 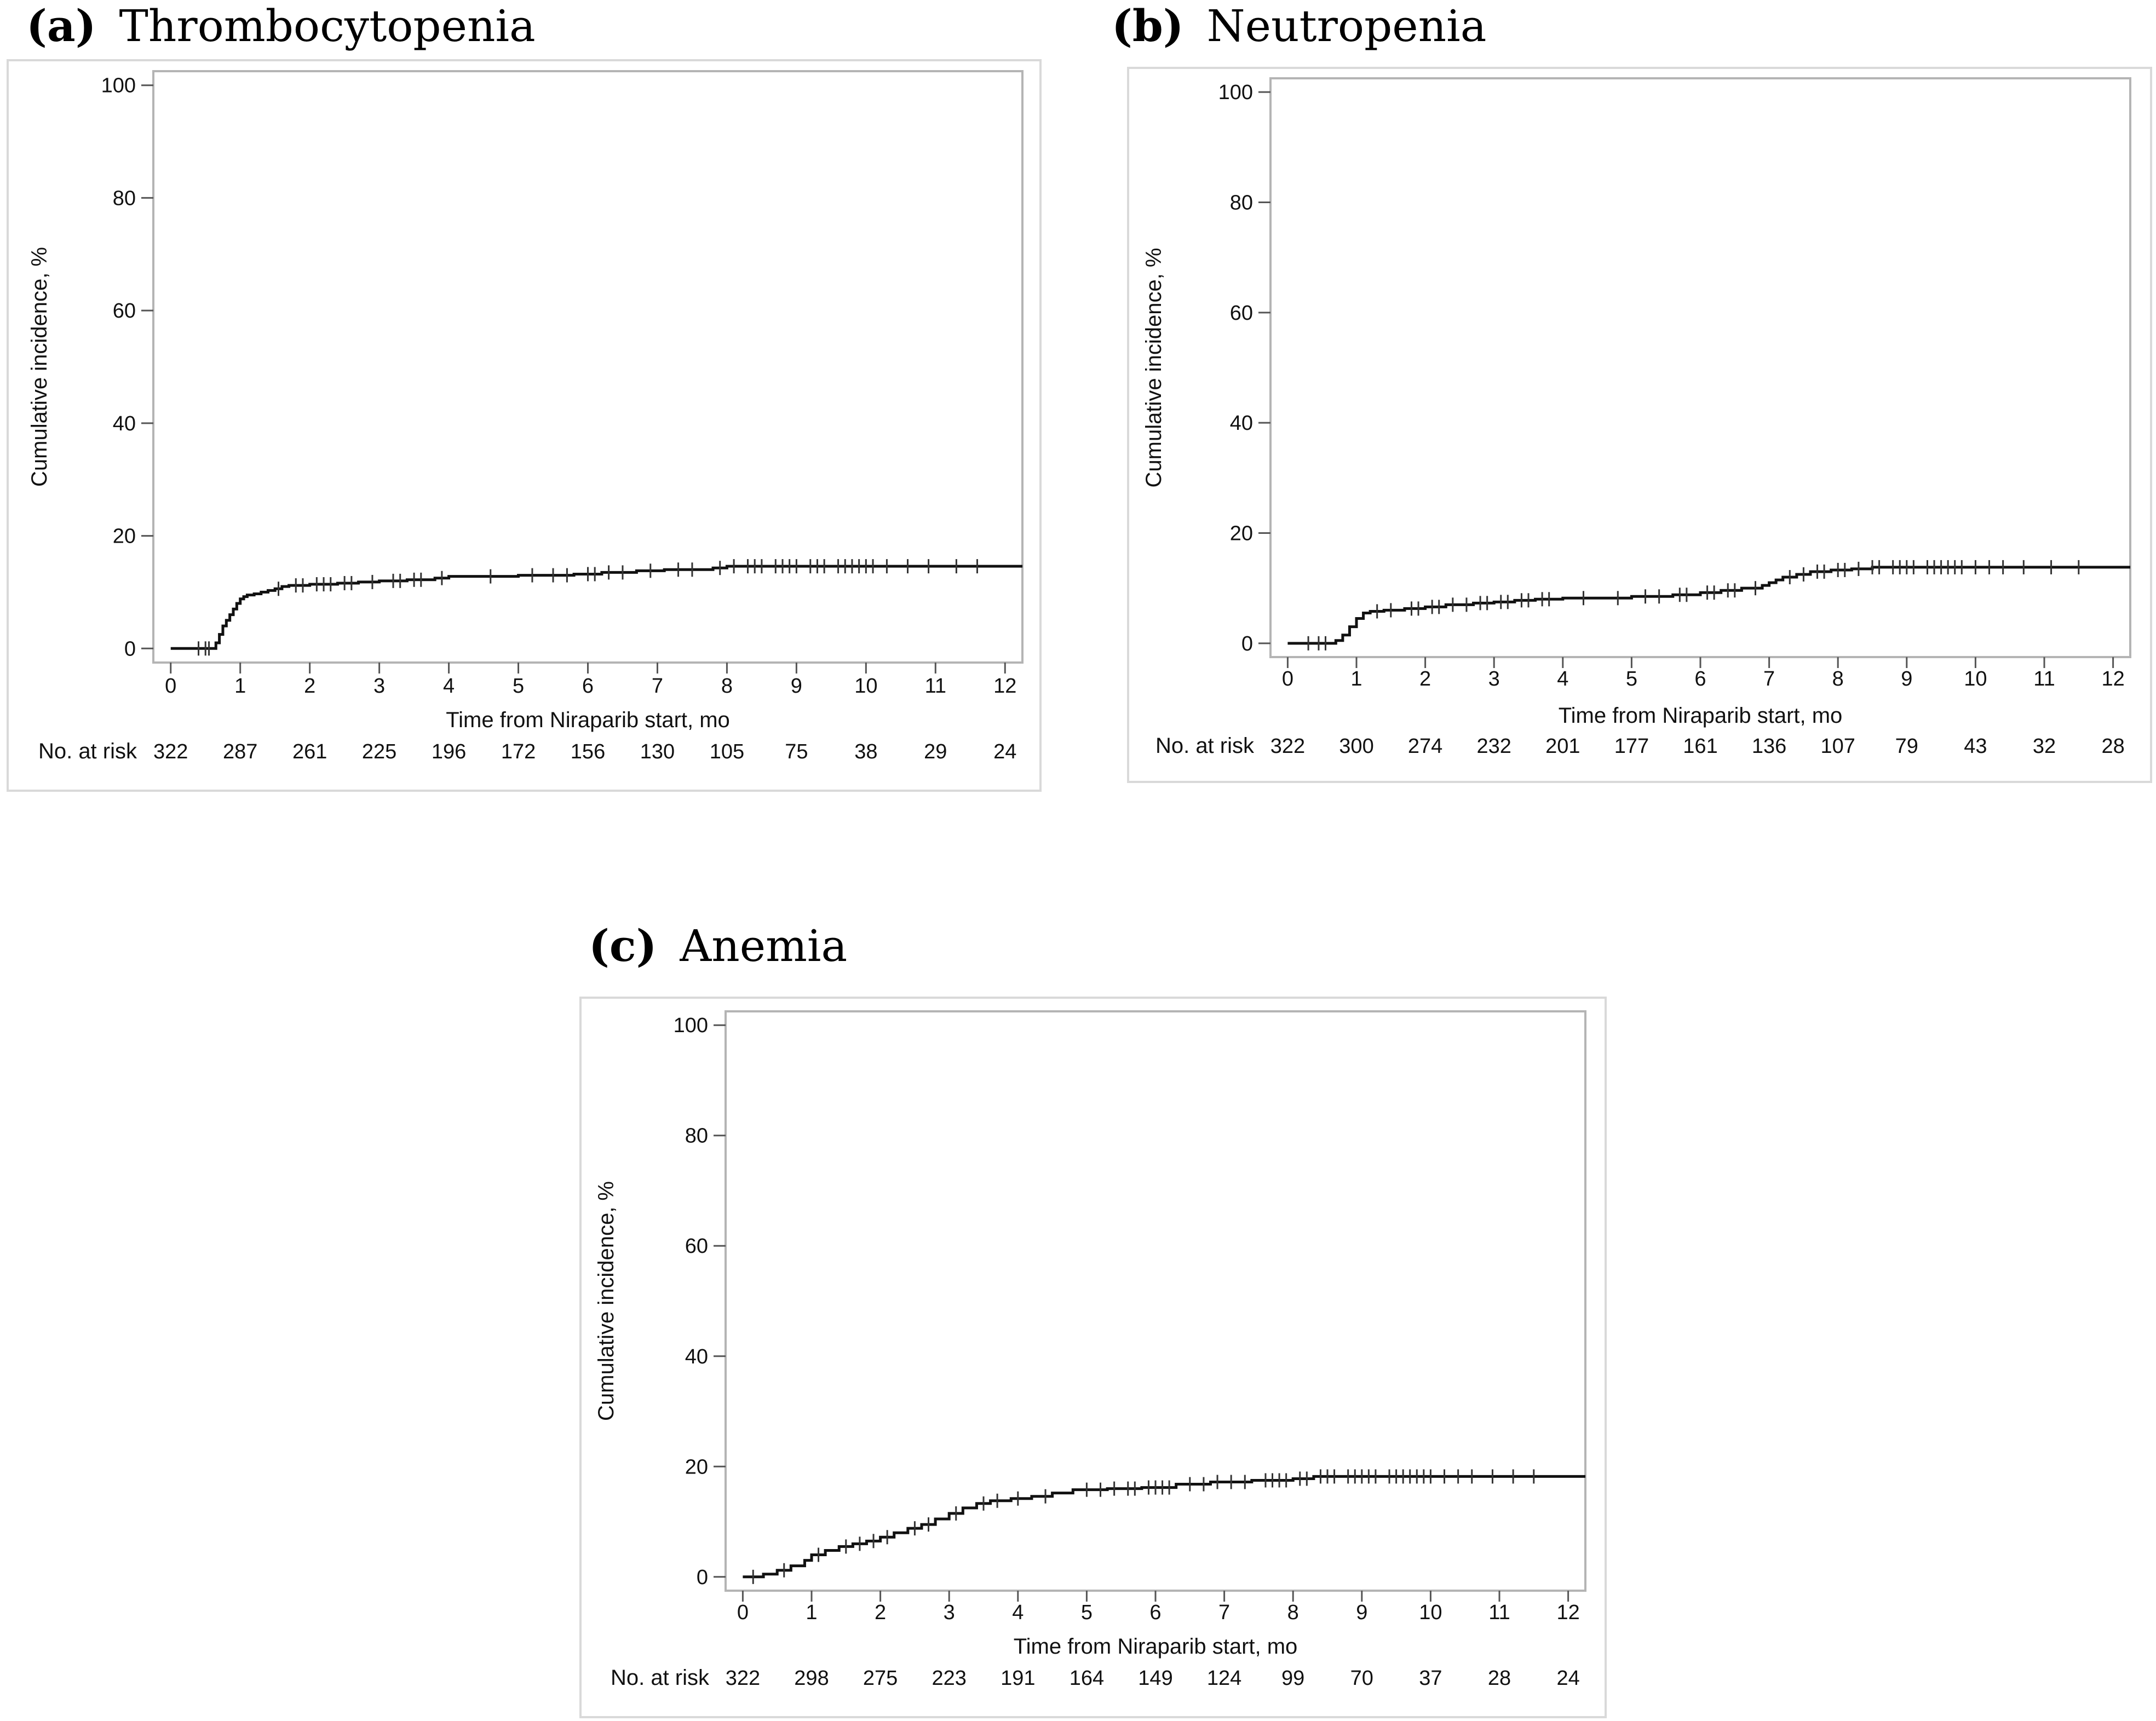 I want to click on risk-value: 287, so click(x=240, y=751).